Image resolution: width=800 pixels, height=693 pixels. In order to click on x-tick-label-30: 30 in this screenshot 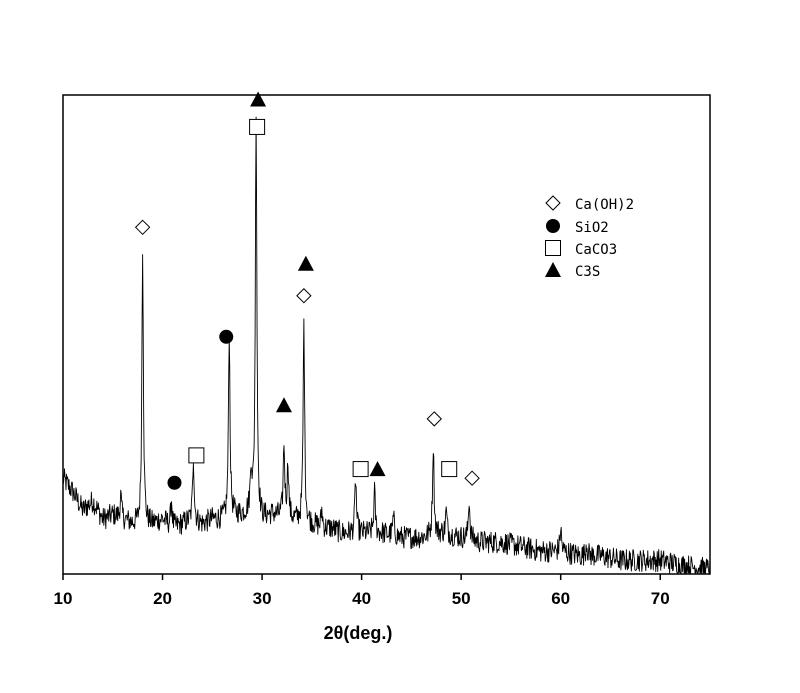, I will do `click(262, 598)`.